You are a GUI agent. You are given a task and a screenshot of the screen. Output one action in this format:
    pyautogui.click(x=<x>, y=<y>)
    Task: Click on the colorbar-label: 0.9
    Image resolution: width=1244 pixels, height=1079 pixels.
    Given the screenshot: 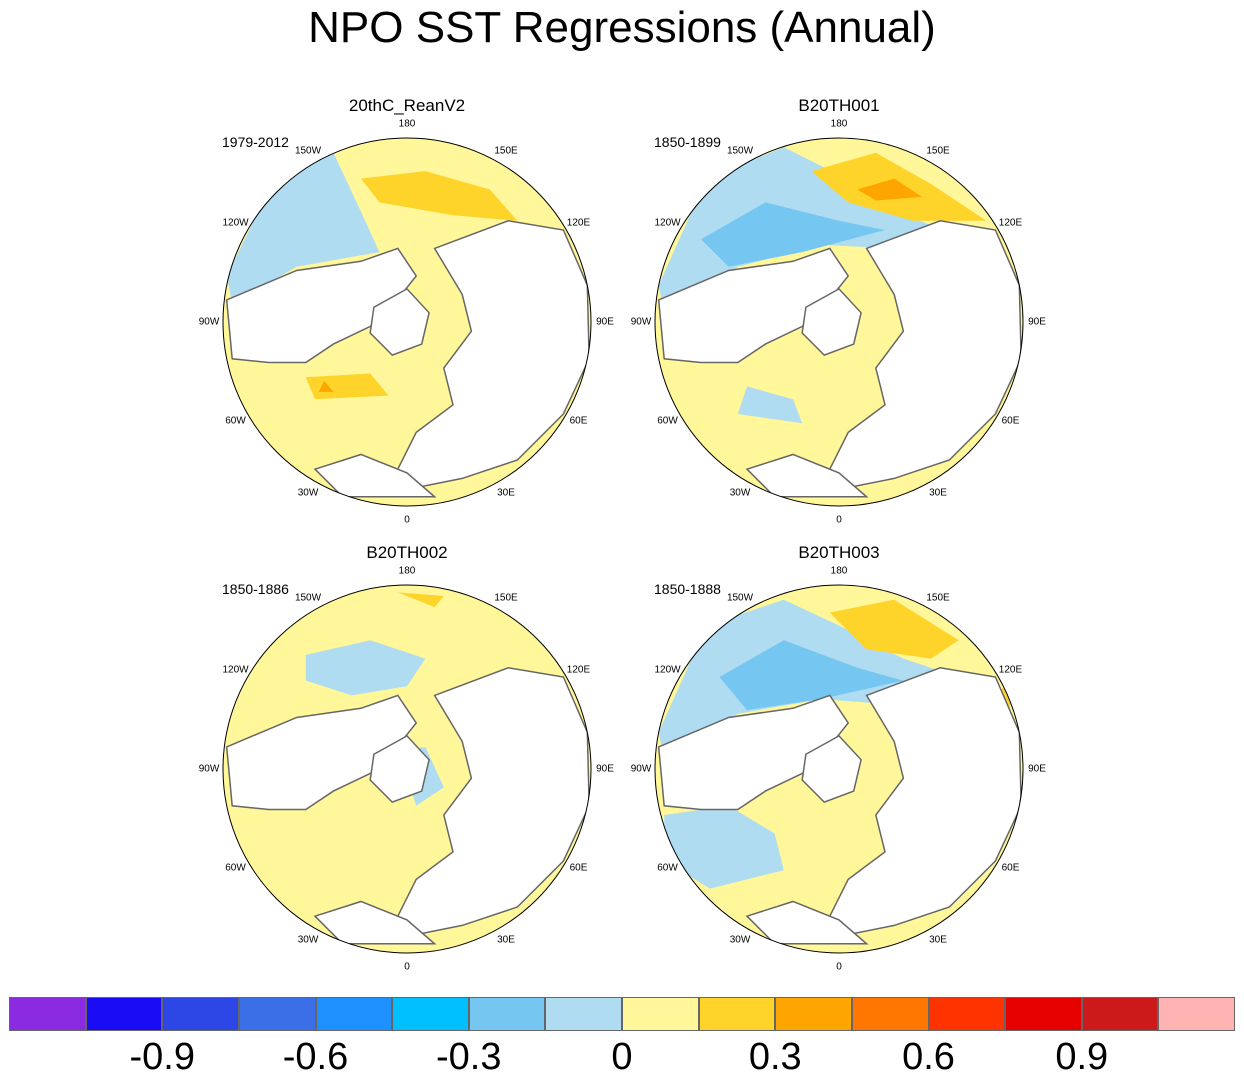 What is the action you would take?
    pyautogui.click(x=1082, y=1057)
    